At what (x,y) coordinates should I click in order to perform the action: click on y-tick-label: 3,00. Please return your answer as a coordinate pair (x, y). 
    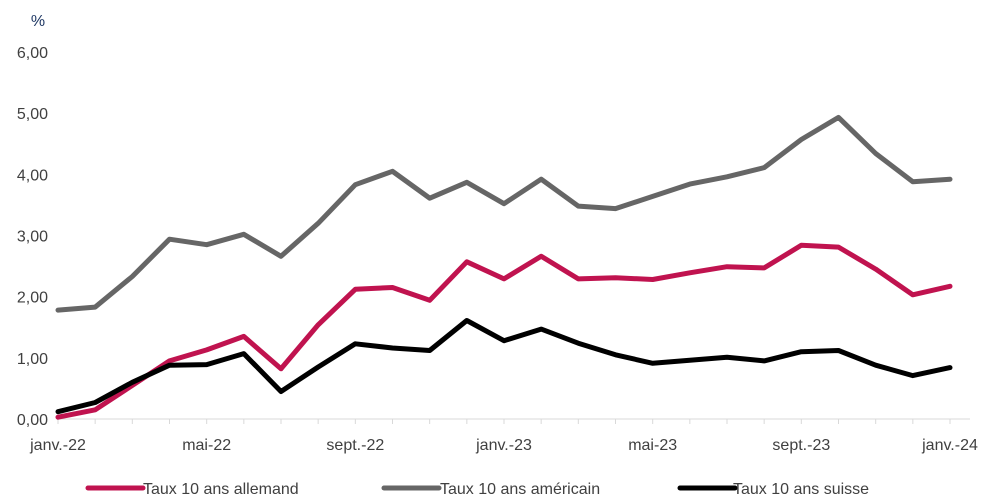
    Looking at the image, I should click on (32, 237).